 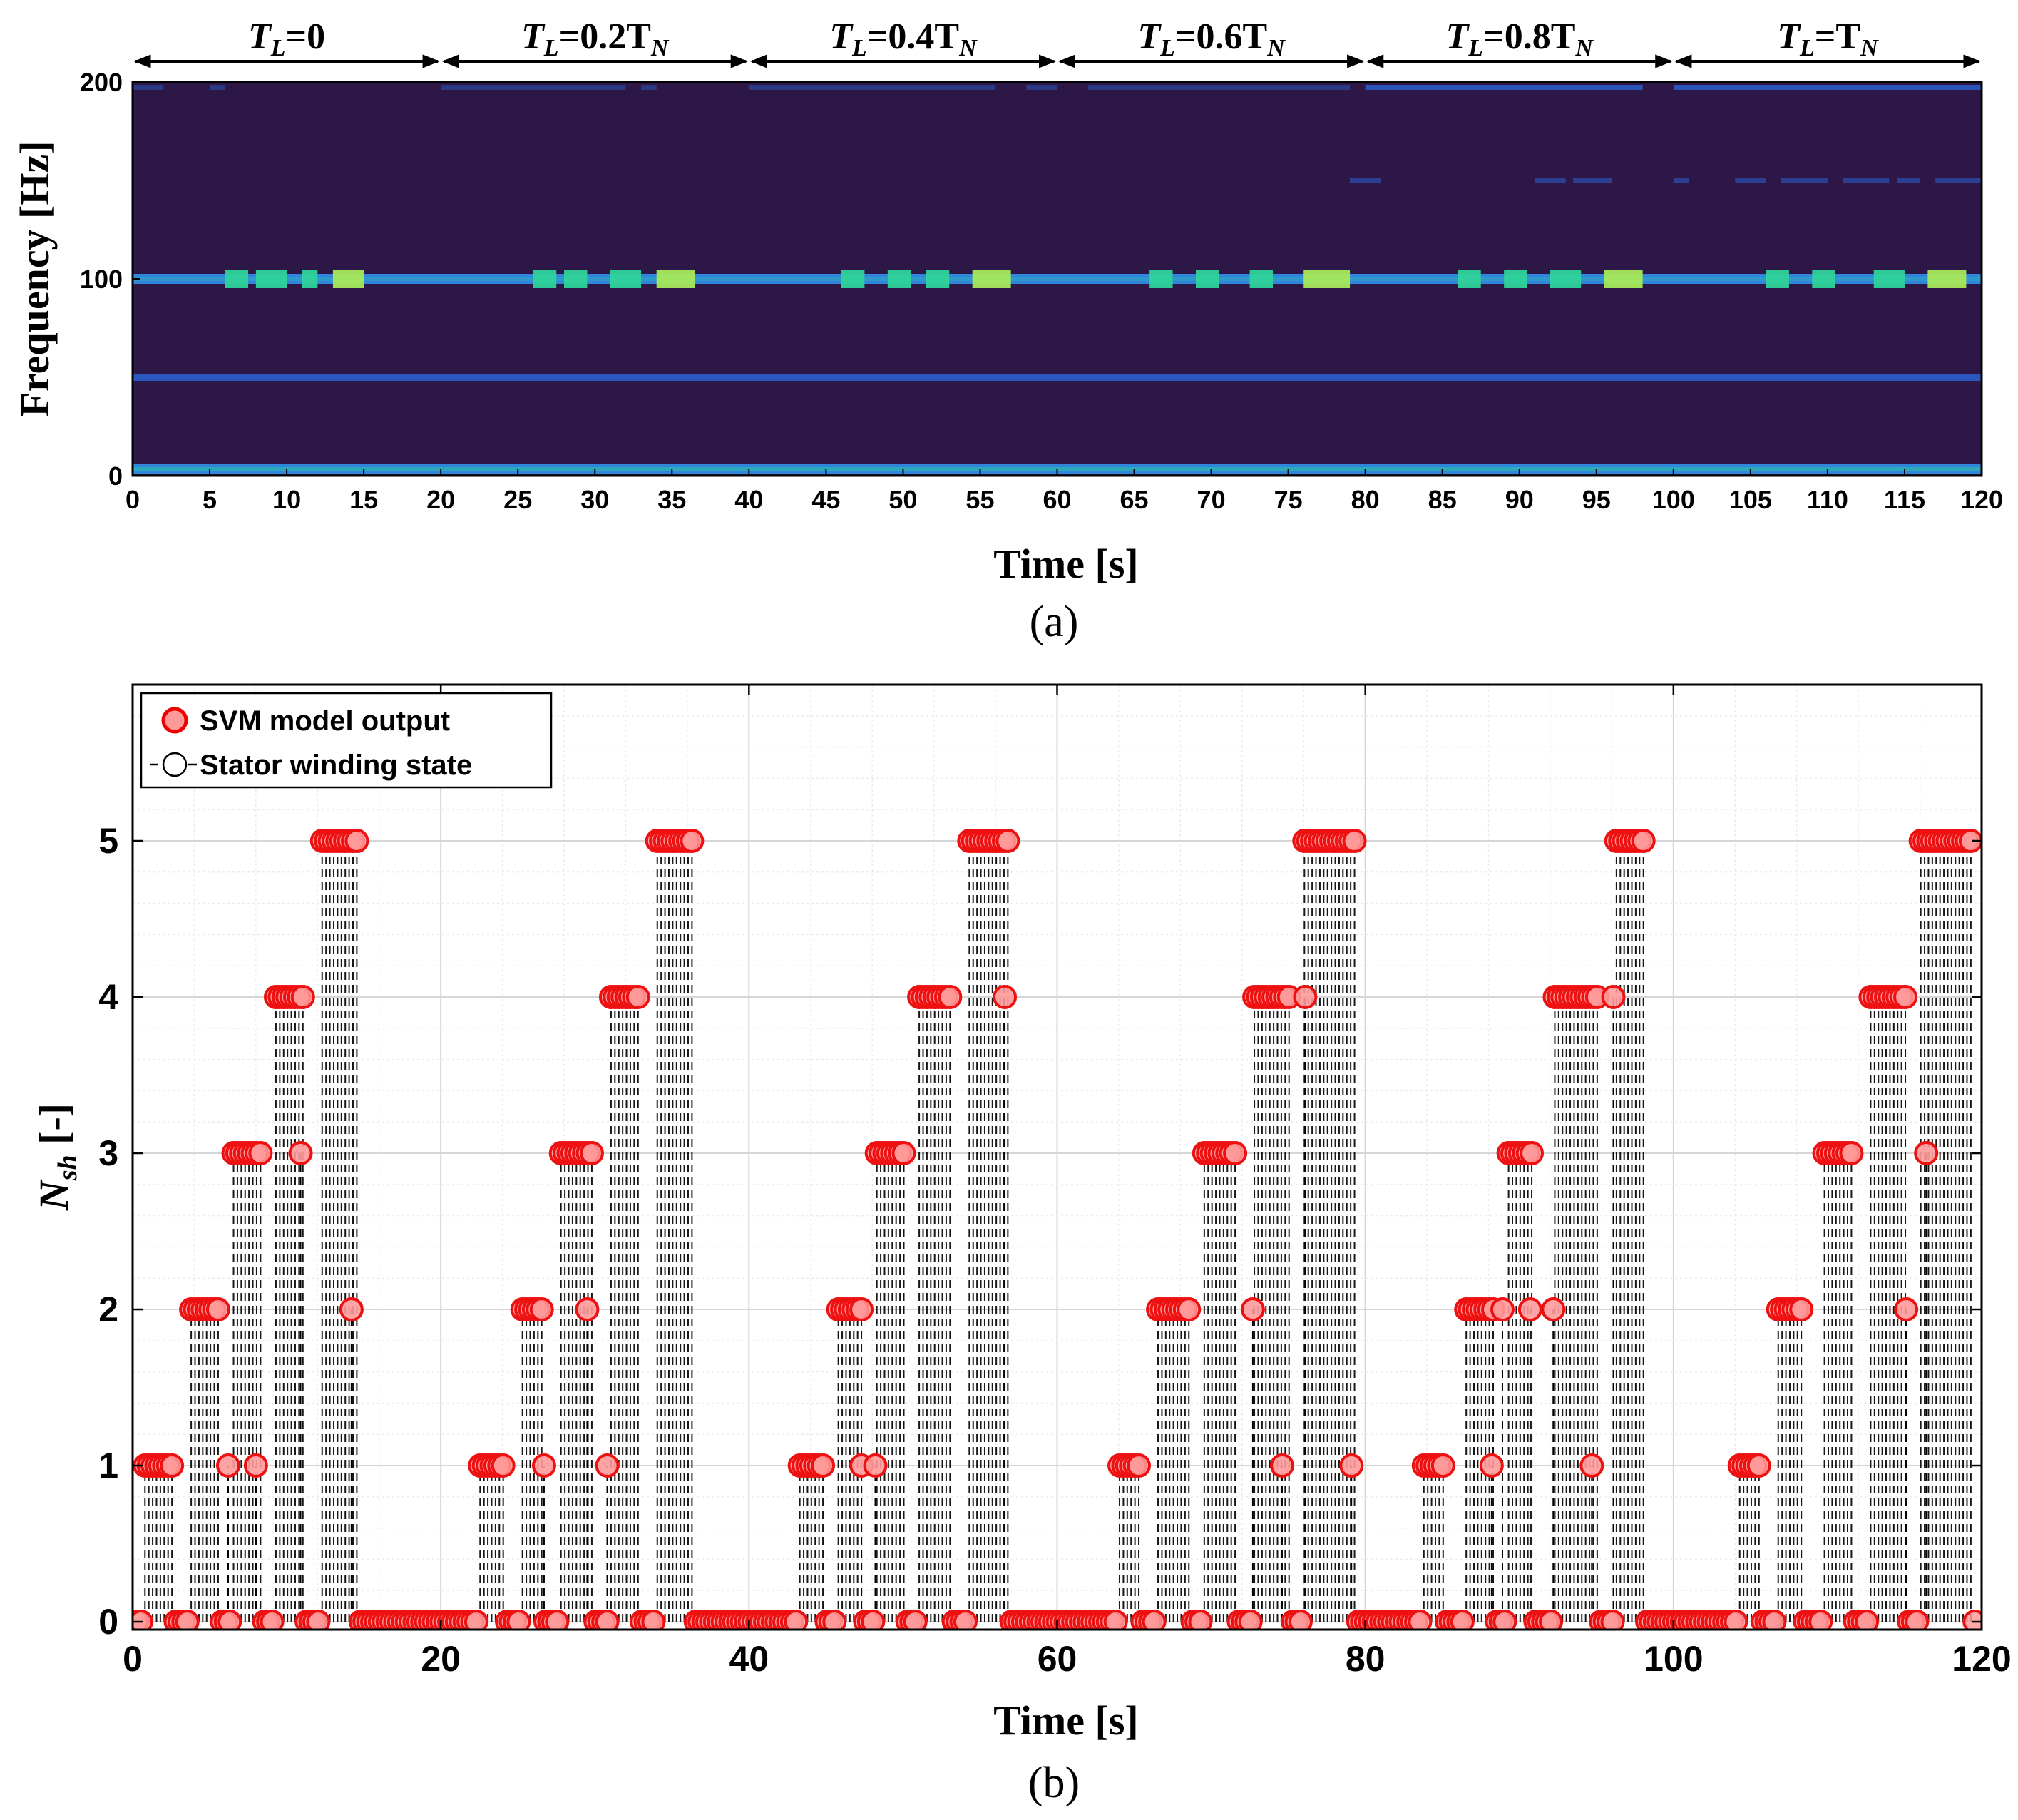 What do you see at coordinates (115, 476) in the screenshot?
I see `spectrogram-ytick-label: 0` at bounding box center [115, 476].